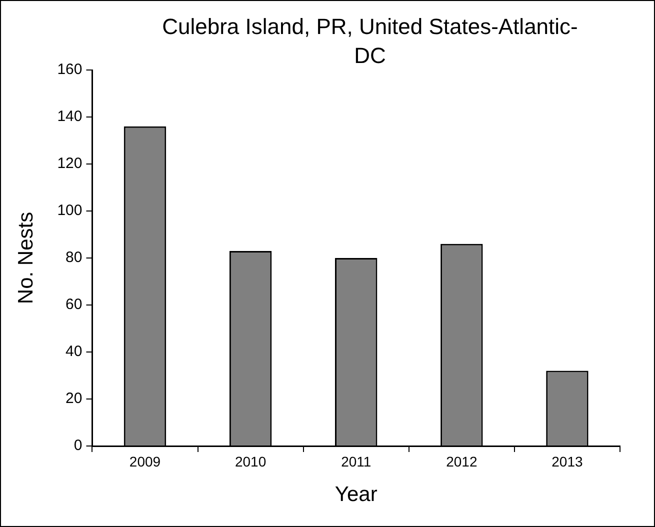 The width and height of the screenshot is (655, 527). I want to click on y-tick-label: 20, so click(74, 399).